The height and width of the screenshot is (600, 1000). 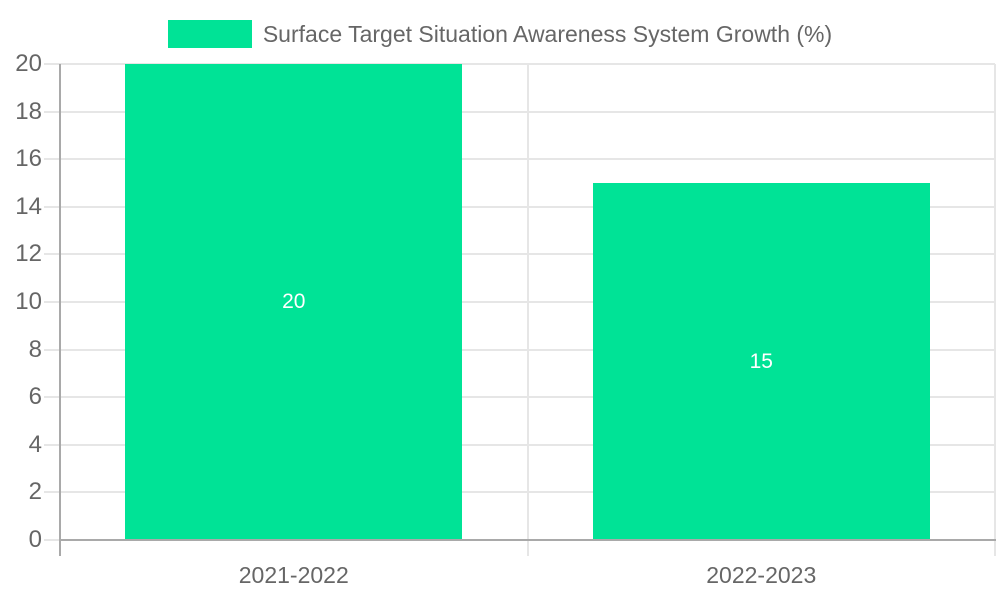 I want to click on legend-swatch-icon, so click(x=209, y=34).